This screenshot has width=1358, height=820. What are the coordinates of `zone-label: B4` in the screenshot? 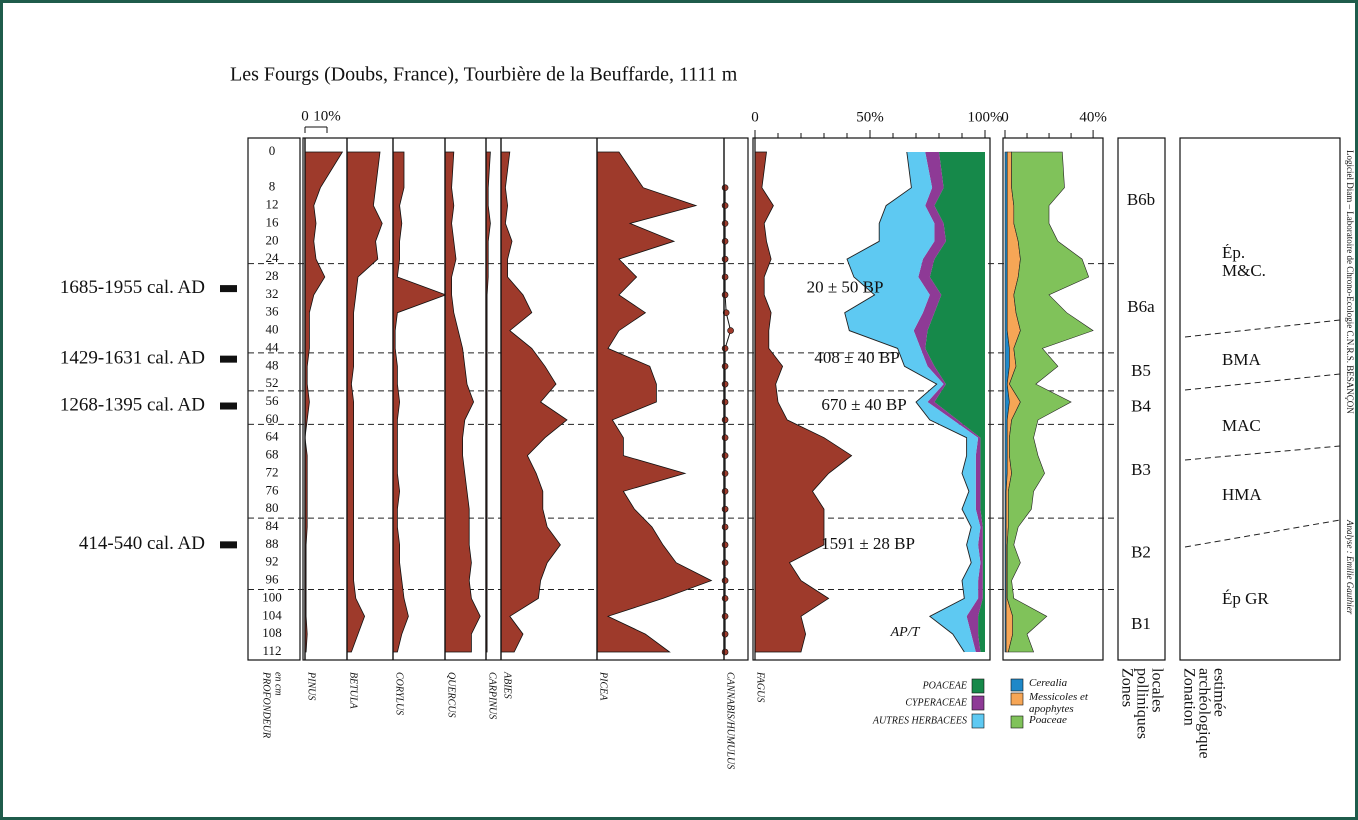 It's located at (1141, 405).